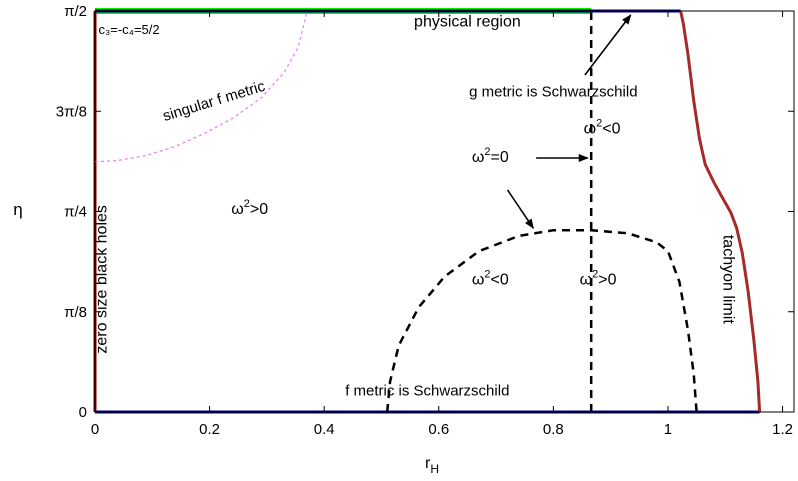 Image resolution: width=798 pixels, height=481 pixels. I want to click on y-tick-label: 0, so click(83, 412).